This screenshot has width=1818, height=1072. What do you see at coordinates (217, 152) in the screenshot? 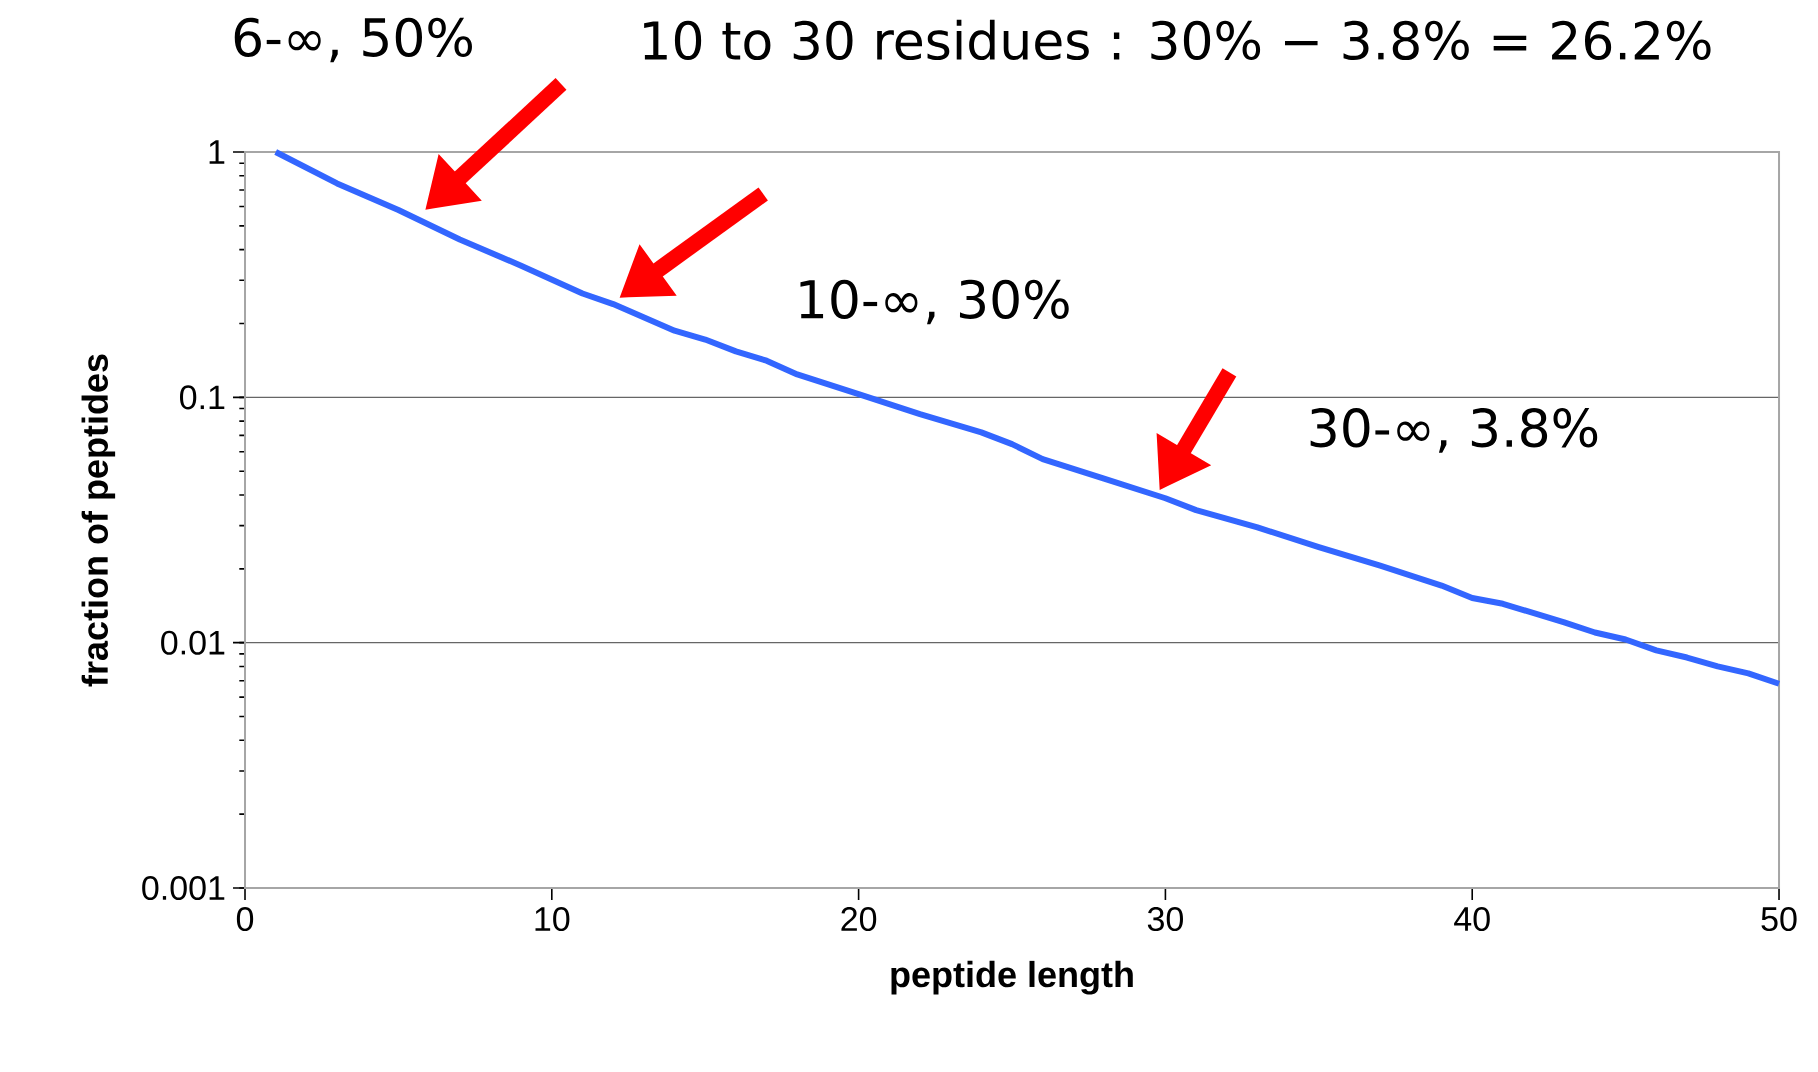
I see `y-tick-label: 1` at bounding box center [217, 152].